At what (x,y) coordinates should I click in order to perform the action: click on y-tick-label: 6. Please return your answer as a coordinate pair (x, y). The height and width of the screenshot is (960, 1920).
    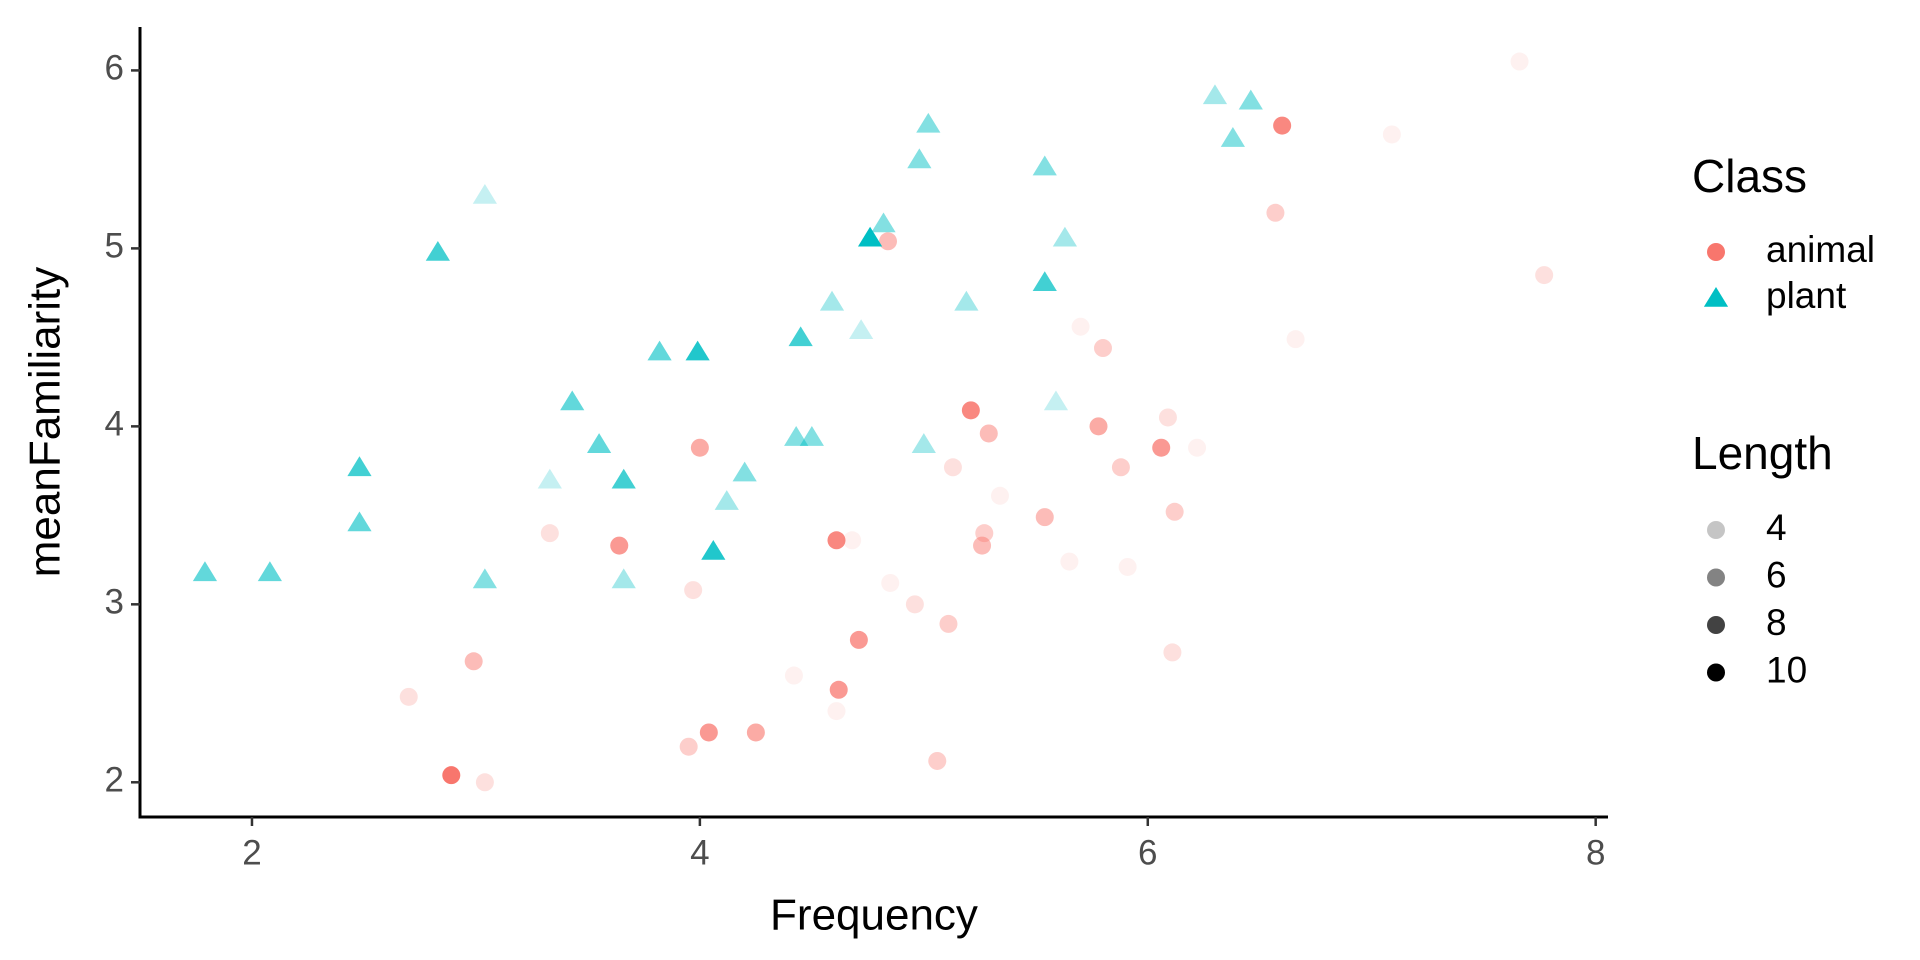
    Looking at the image, I should click on (114, 68).